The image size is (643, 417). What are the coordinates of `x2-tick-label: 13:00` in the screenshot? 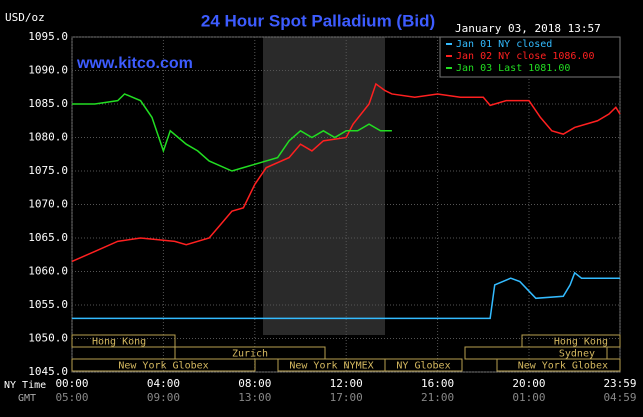 It's located at (254, 397).